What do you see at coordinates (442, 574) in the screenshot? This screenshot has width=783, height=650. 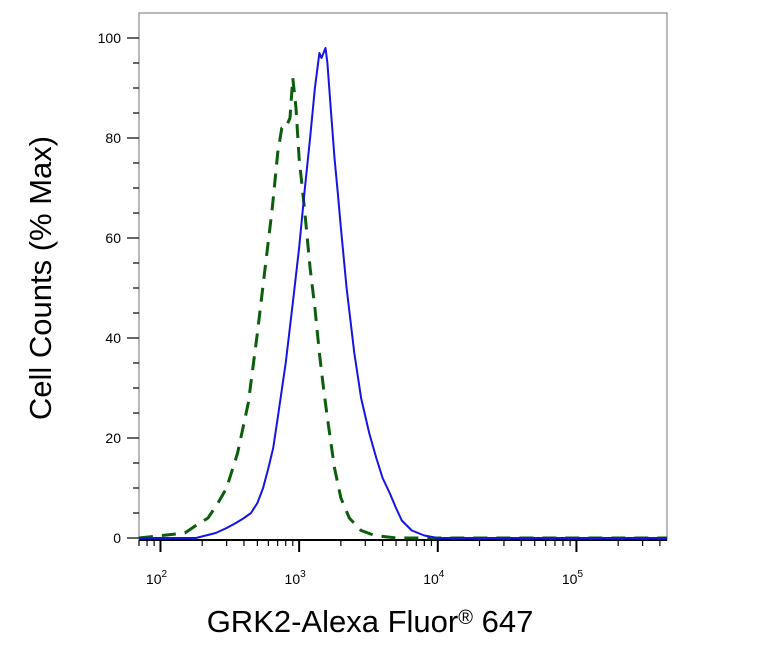 I see `x-tick-label-exponent: 4` at bounding box center [442, 574].